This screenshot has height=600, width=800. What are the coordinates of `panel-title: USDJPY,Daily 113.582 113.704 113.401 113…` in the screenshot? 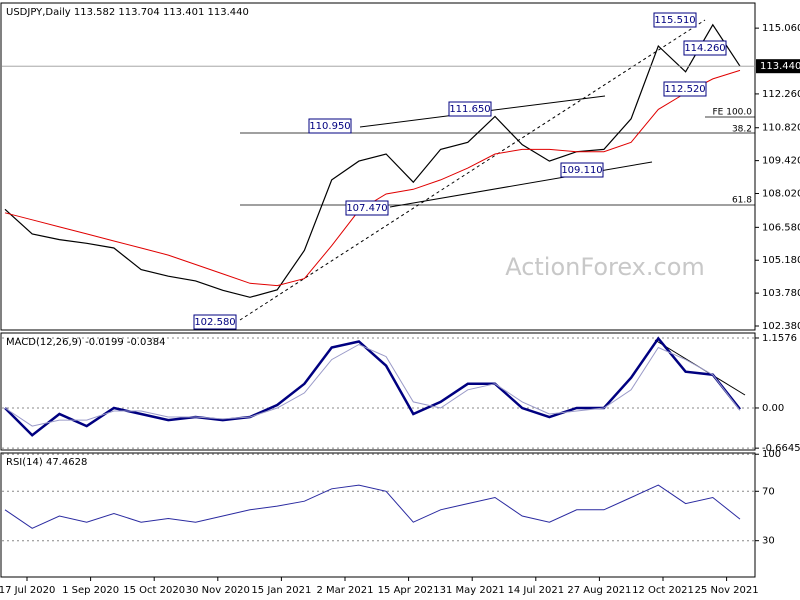 It's located at (127, 12).